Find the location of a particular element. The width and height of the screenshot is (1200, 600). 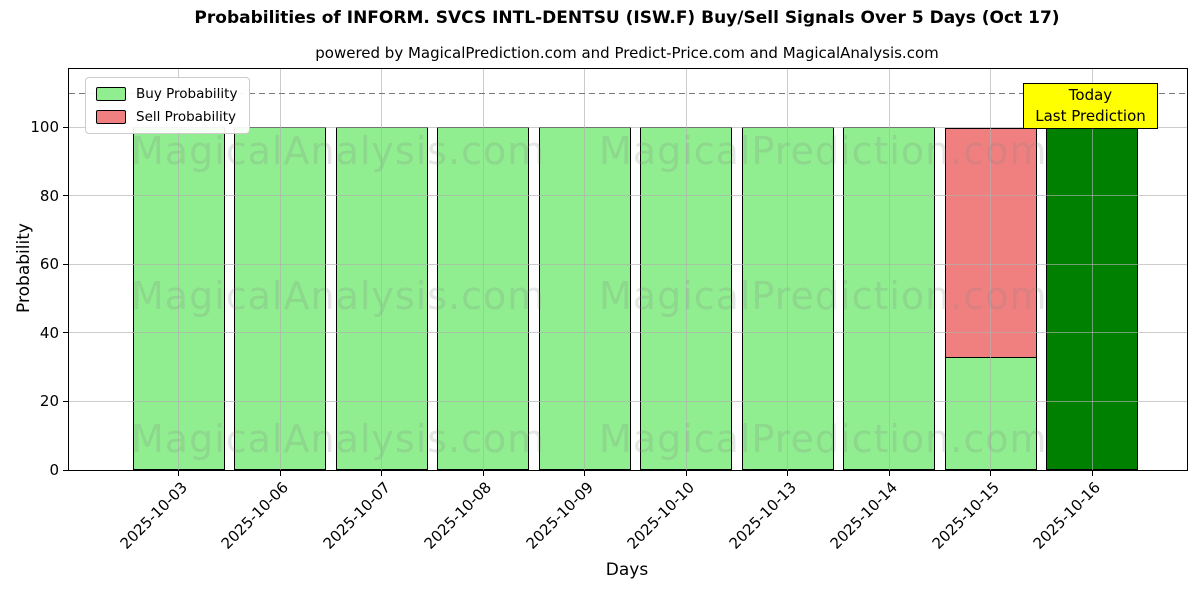

legend-item-sell: Sell Probability is located at coordinates (166, 117).